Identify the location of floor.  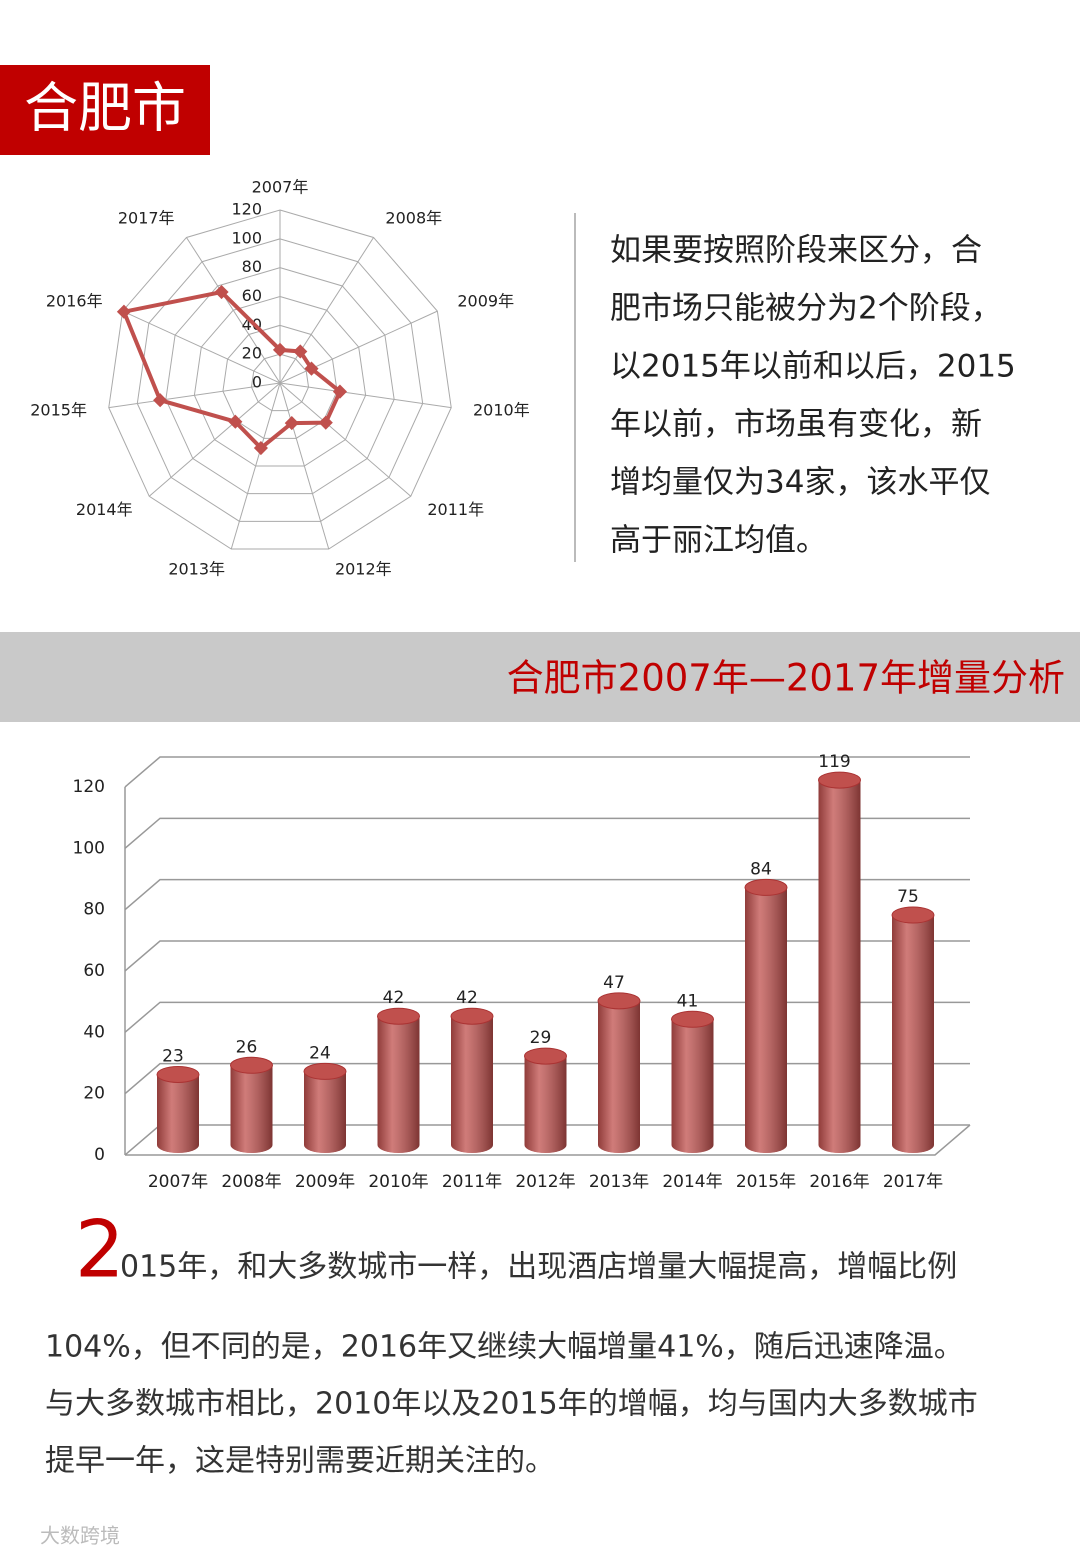
(548, 1140).